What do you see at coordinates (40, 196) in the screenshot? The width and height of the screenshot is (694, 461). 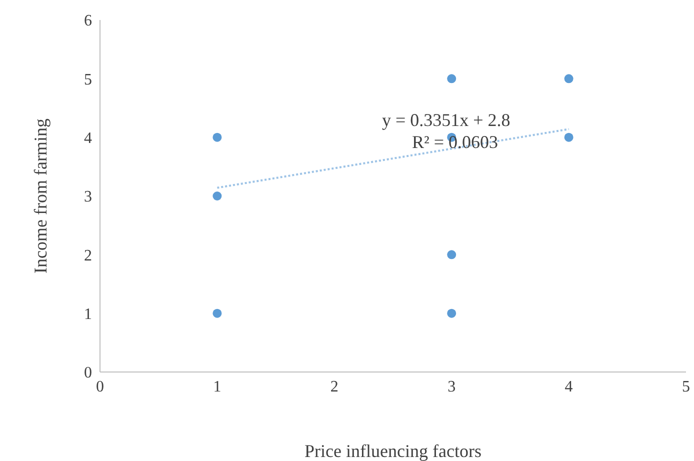 I see `y-axis-title: Income from farming` at bounding box center [40, 196].